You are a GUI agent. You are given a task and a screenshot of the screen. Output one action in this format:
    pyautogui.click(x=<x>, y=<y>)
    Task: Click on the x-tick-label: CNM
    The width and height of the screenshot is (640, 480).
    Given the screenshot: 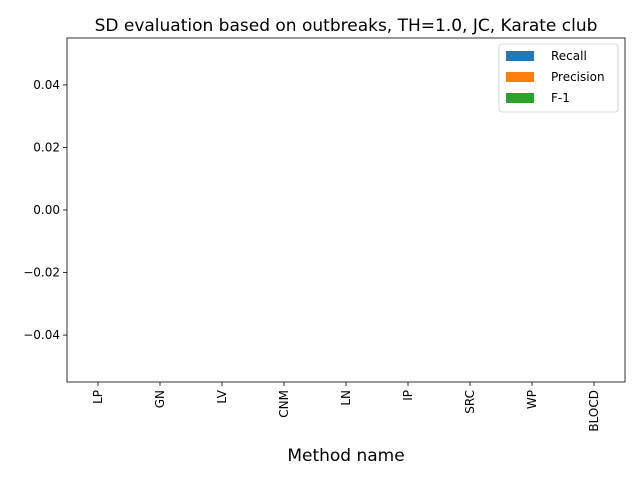 What is the action you would take?
    pyautogui.click(x=284, y=404)
    